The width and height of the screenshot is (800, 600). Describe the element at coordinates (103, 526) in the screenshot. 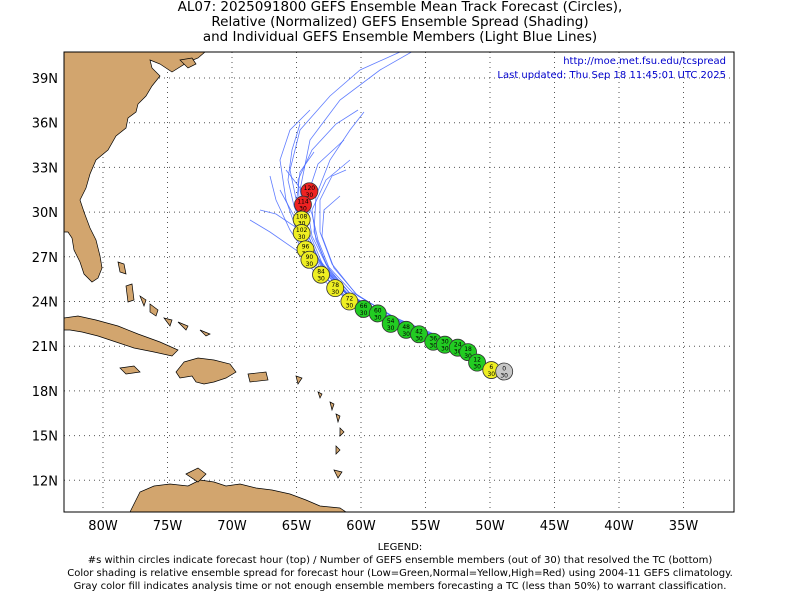

I see `longitude-tick-label: 80W` at that location.